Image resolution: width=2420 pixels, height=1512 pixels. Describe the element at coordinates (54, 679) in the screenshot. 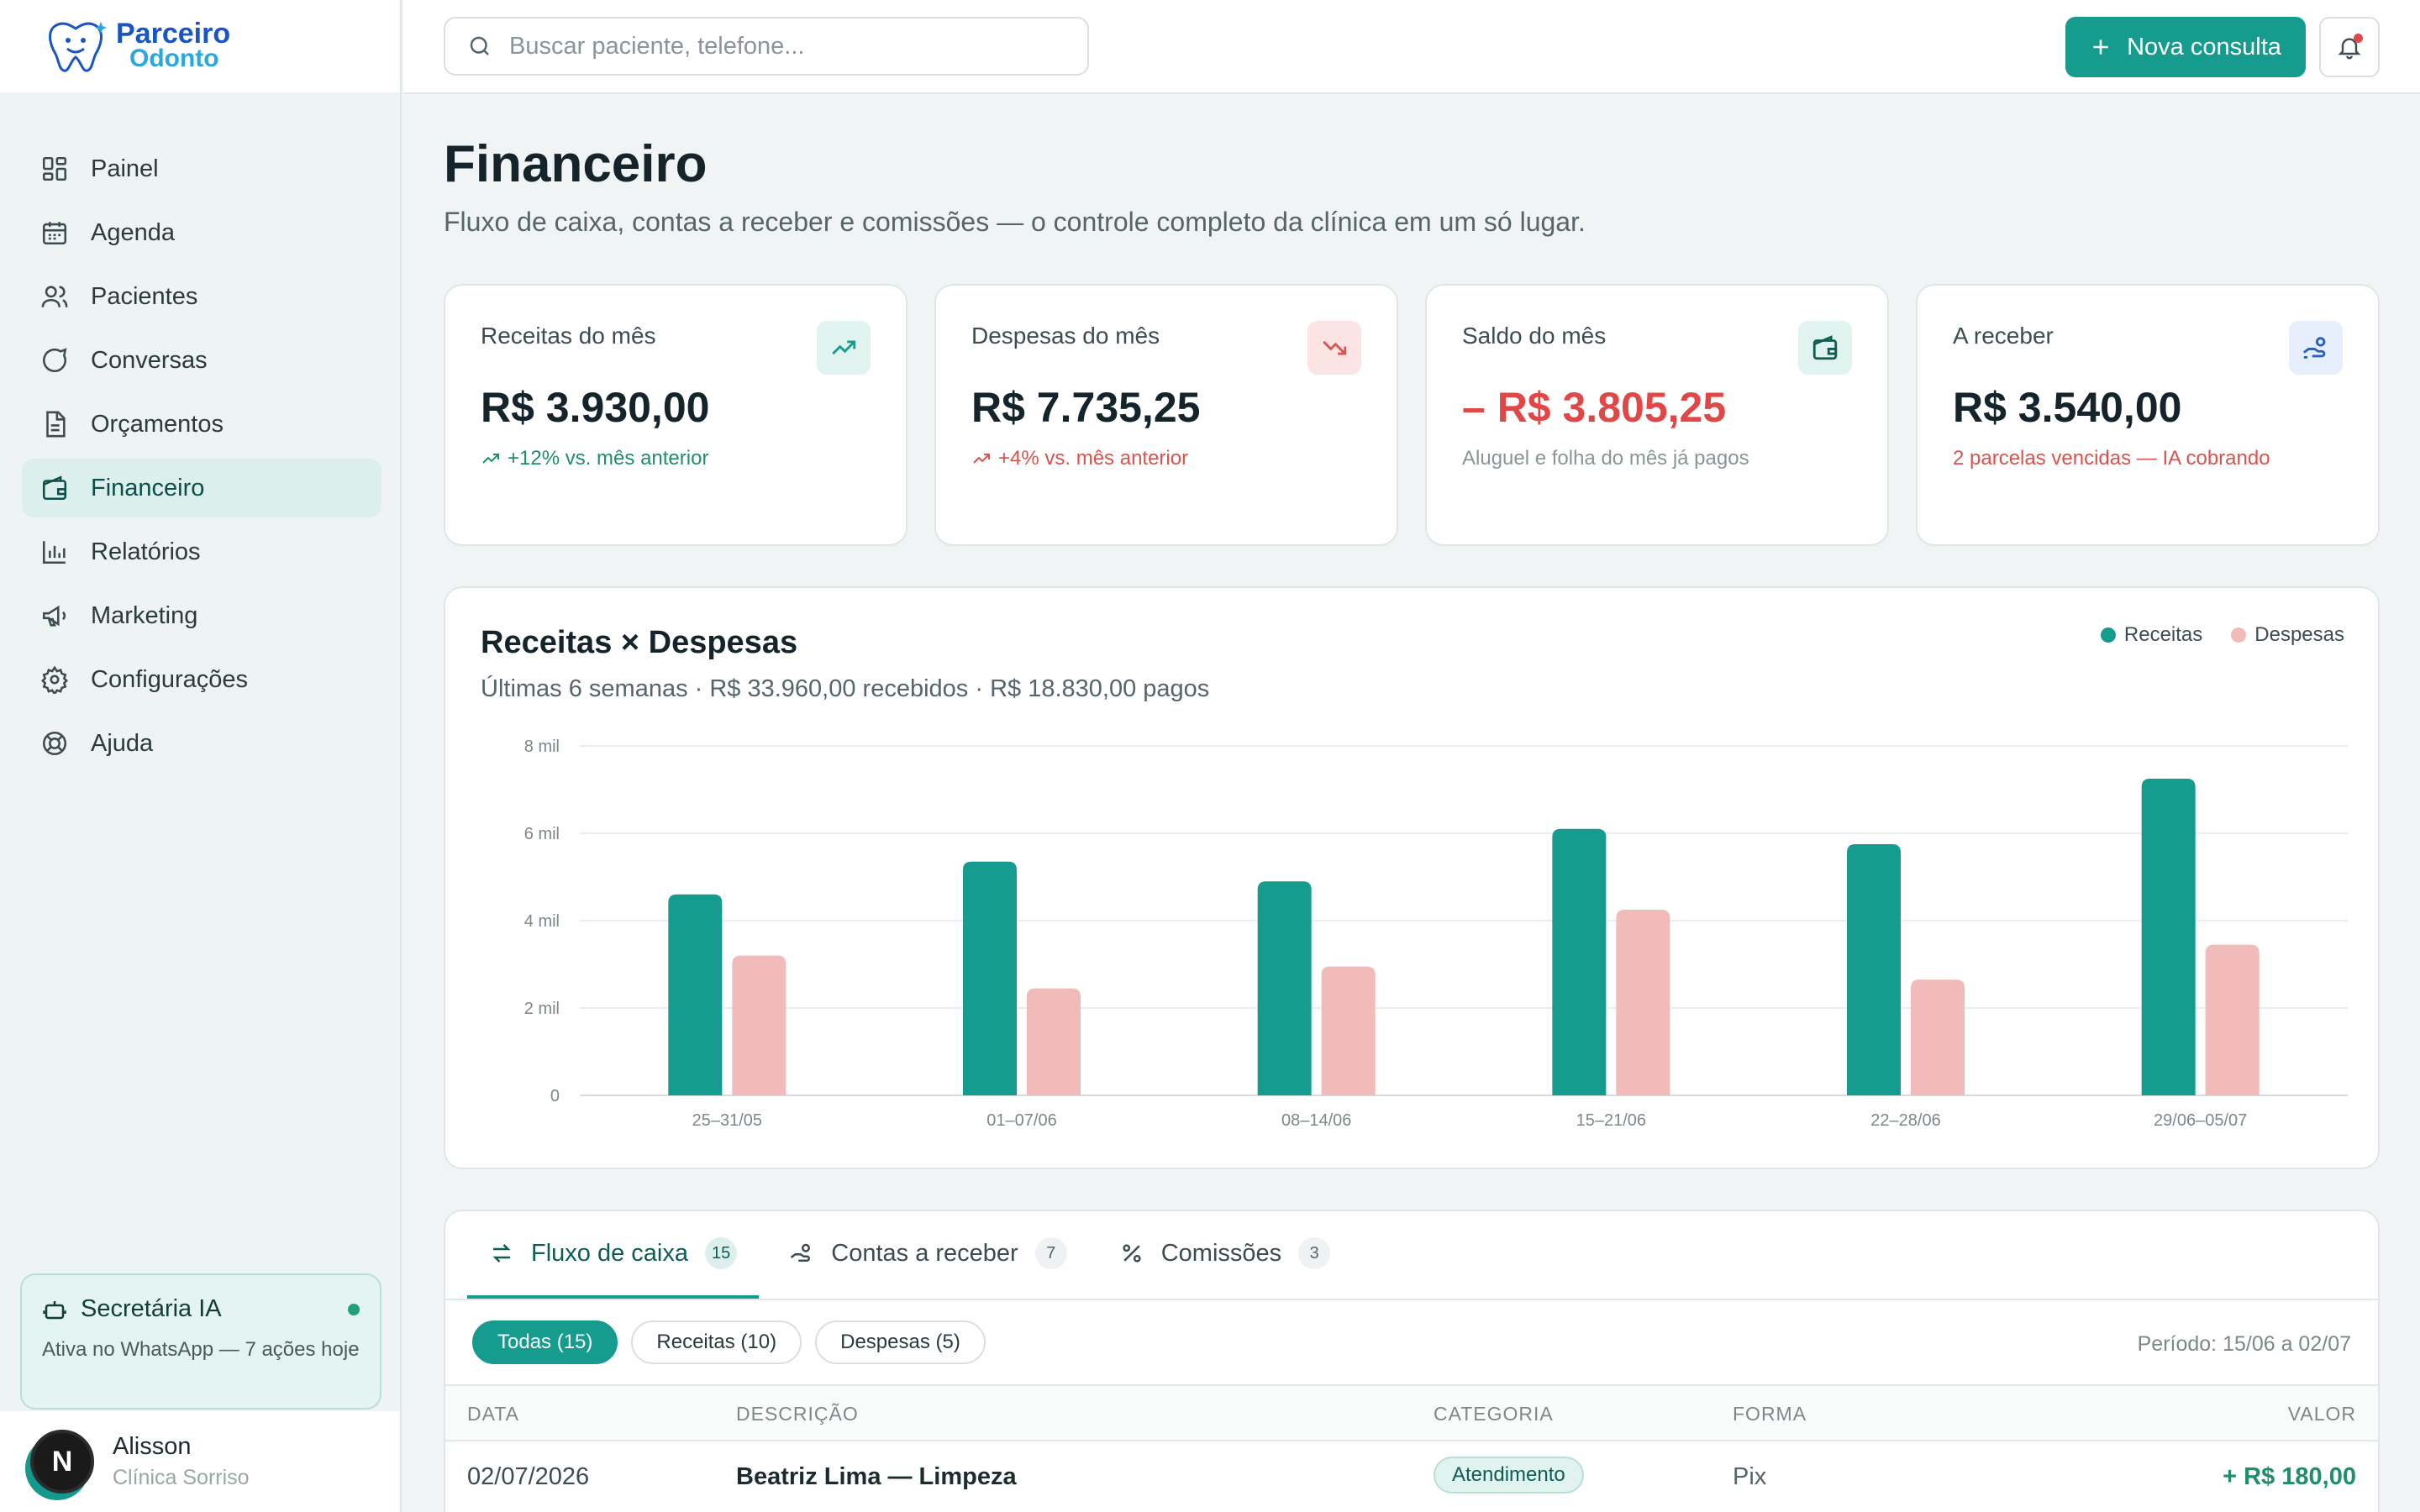

I see `gear-icon` at that location.